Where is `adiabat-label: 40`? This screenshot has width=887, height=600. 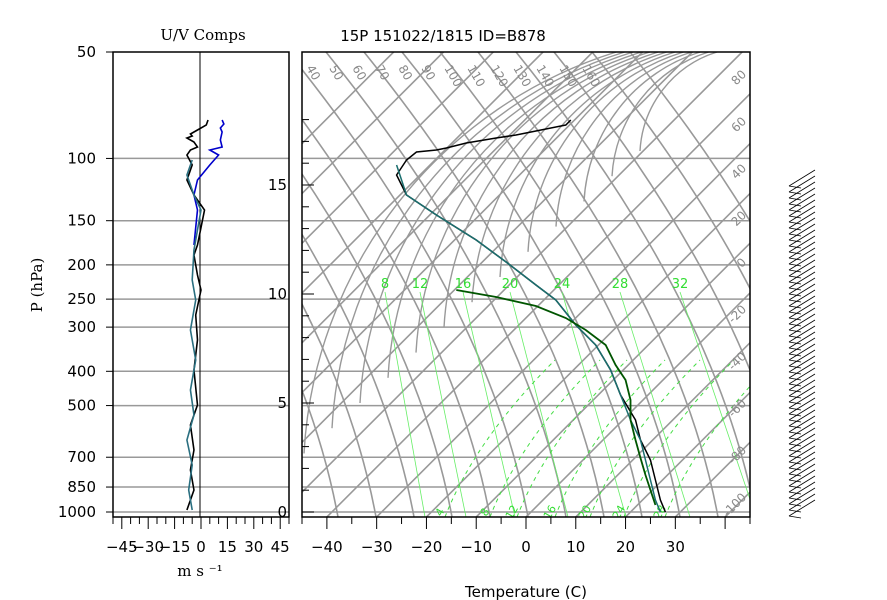 adiabat-label: 40 is located at coordinates (738, 171).